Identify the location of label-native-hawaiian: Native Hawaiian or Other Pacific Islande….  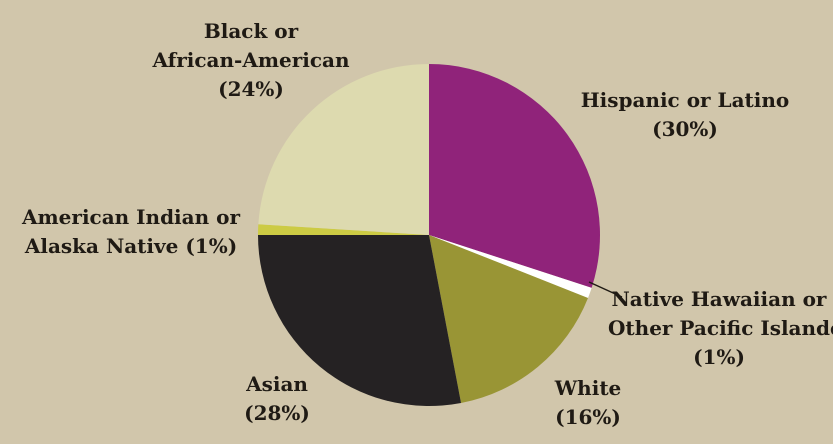
(719, 328).